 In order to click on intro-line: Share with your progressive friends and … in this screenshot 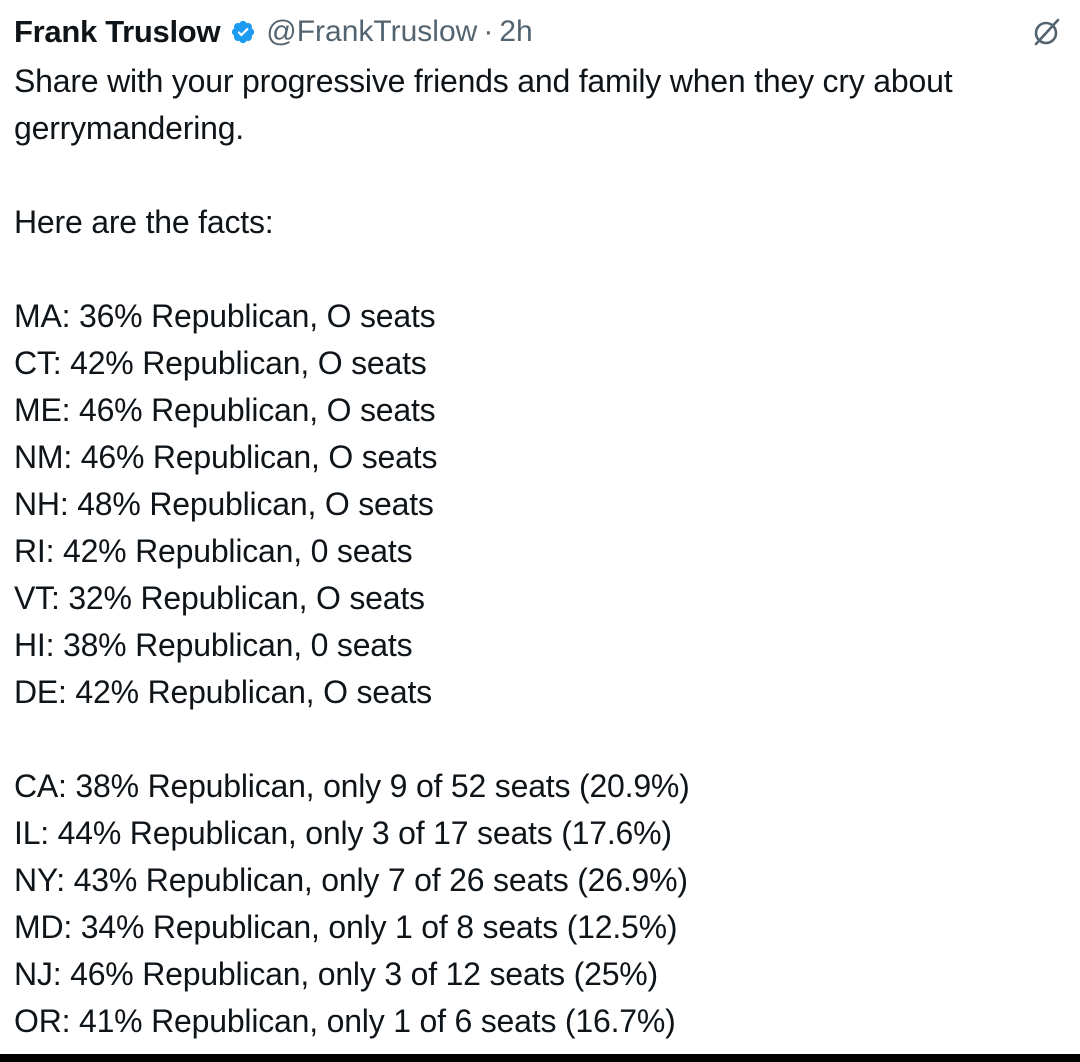, I will do `click(483, 81)`.